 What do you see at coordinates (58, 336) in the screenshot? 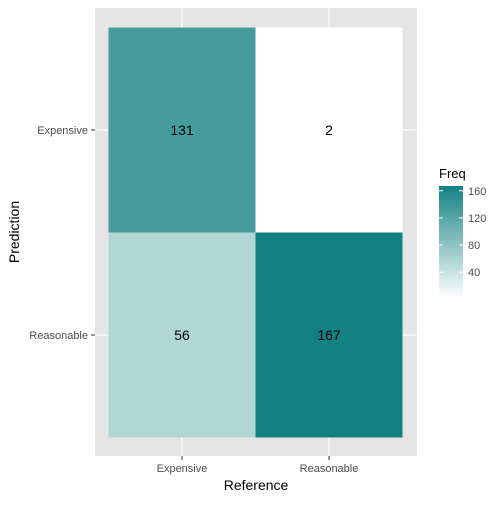
I see `y-tick-label-reasonable: Reasonable` at bounding box center [58, 336].